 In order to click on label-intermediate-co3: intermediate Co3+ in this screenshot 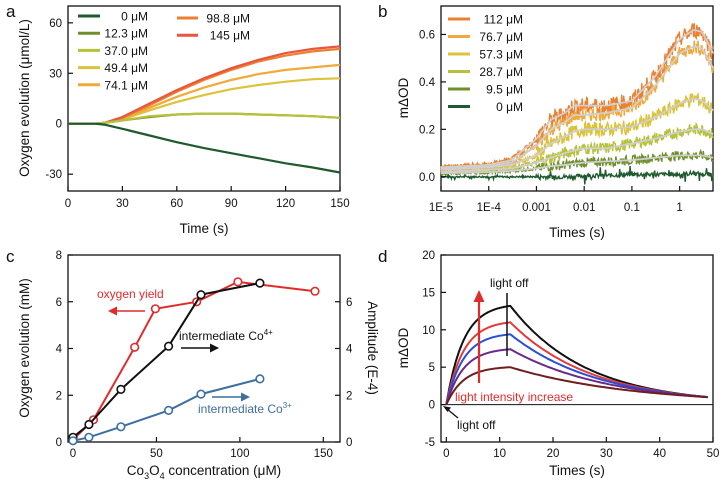, I will do `click(245, 408)`.